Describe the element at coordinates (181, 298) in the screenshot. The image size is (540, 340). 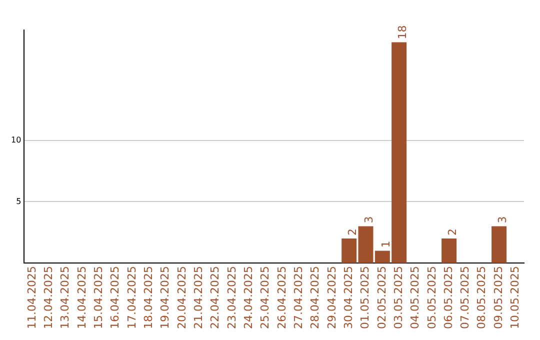
I see `x-tick-label: 20.04.2025` at that location.